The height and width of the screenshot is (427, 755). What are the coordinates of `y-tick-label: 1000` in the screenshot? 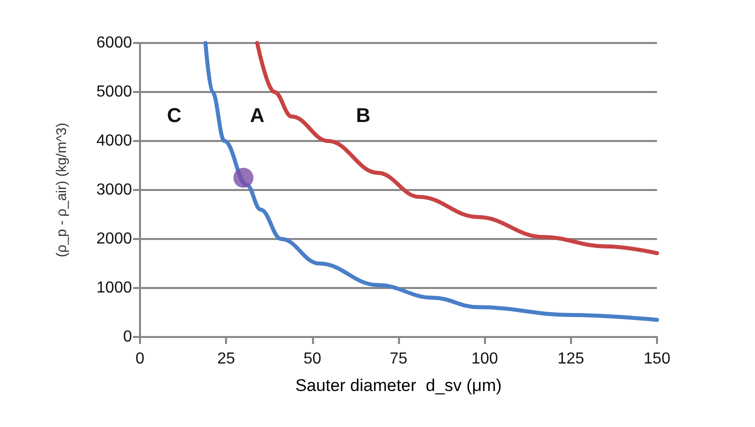 It's located at (114, 288).